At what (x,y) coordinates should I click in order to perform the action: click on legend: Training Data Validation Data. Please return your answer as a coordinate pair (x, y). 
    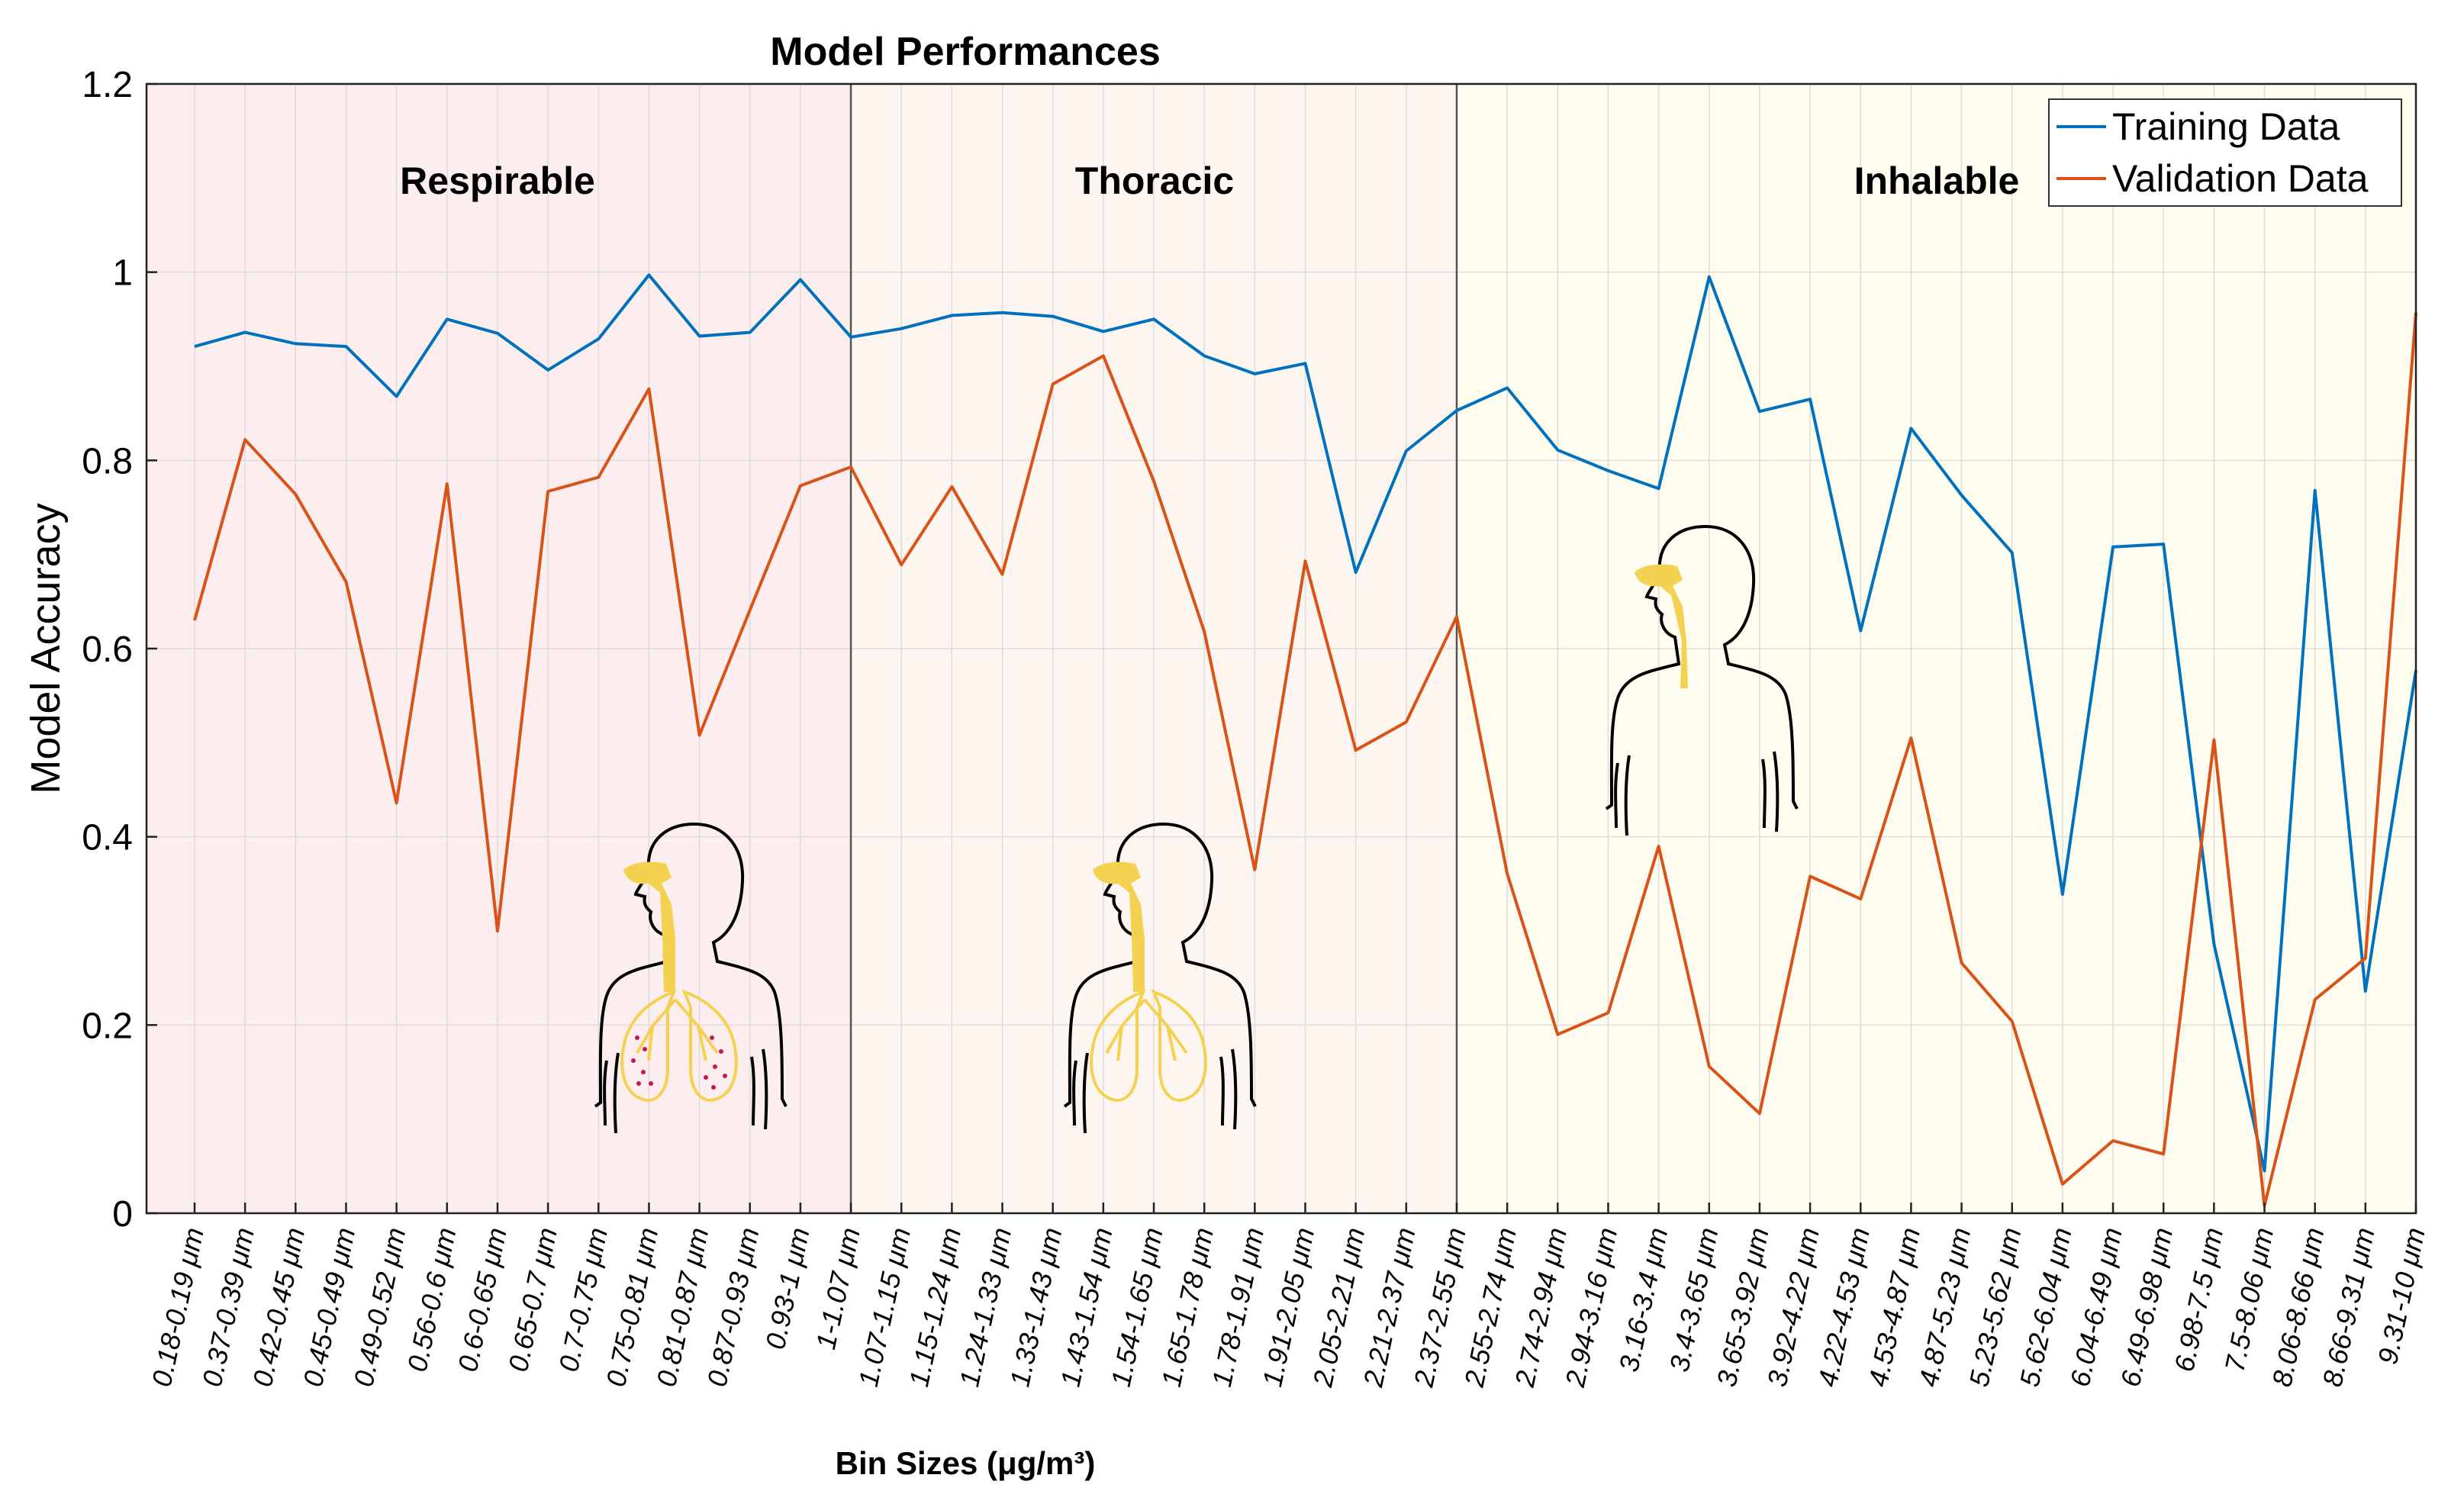
    Looking at the image, I should click on (2225, 152).